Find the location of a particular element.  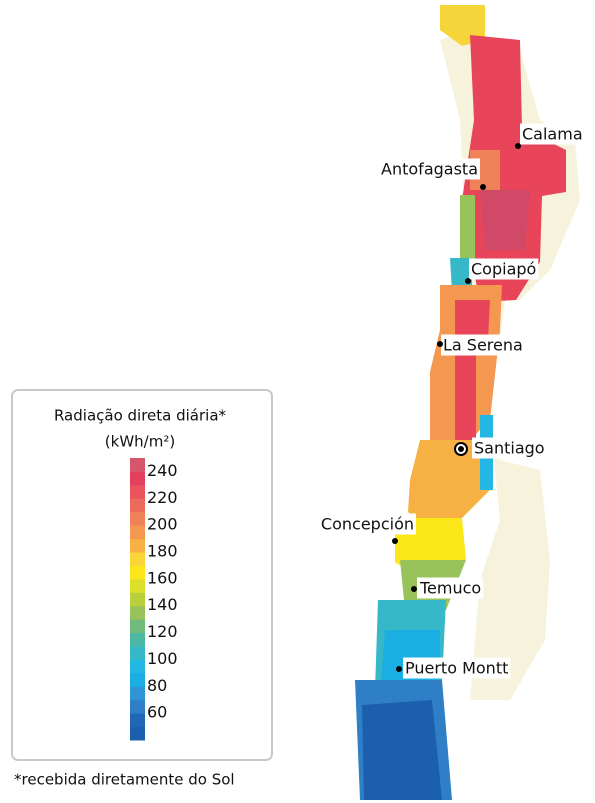

city-label: La Serena is located at coordinates (483, 345).